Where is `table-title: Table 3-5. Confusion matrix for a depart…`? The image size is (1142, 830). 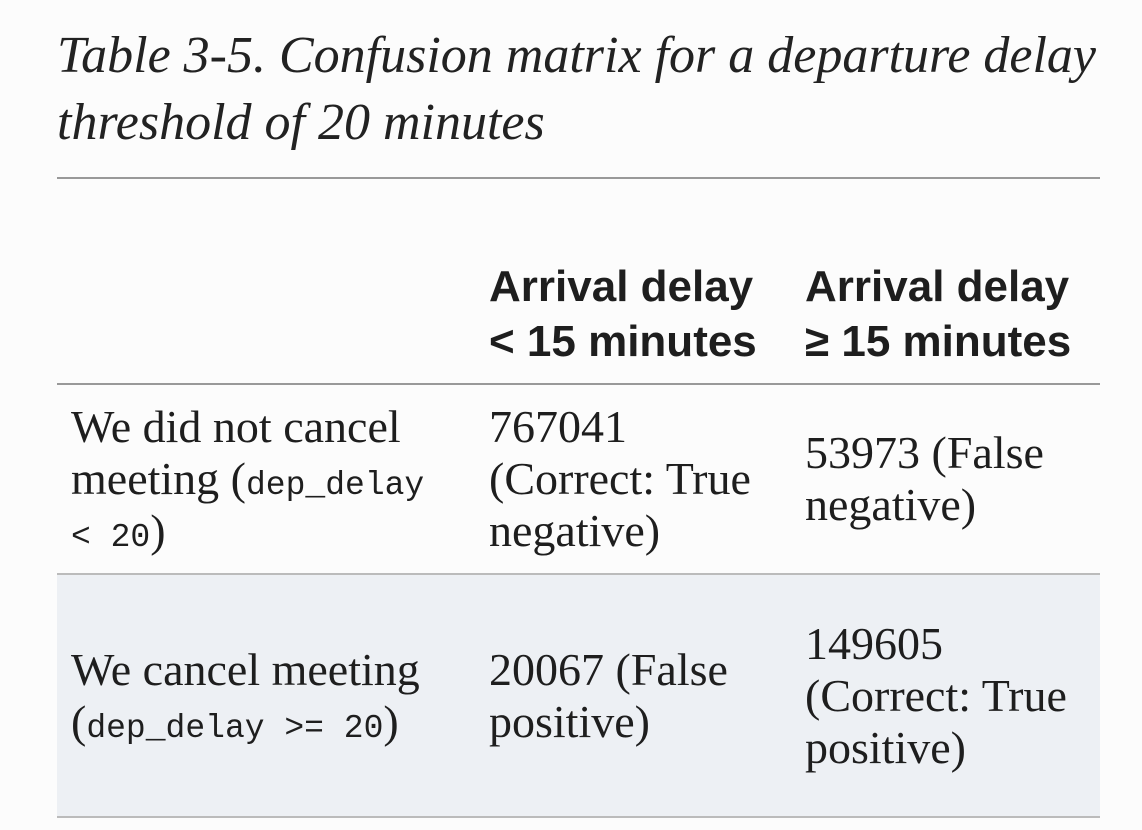 table-title: Table 3-5. Confusion matrix for a depart… is located at coordinates (577, 89).